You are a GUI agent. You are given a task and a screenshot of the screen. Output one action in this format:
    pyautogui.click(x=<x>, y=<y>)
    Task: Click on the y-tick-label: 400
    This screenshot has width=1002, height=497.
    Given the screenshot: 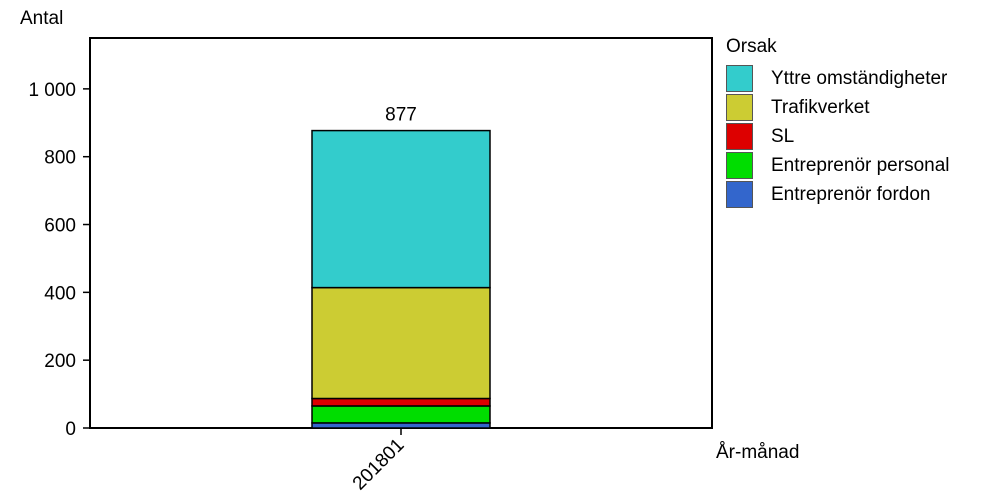 What is the action you would take?
    pyautogui.click(x=60, y=293)
    